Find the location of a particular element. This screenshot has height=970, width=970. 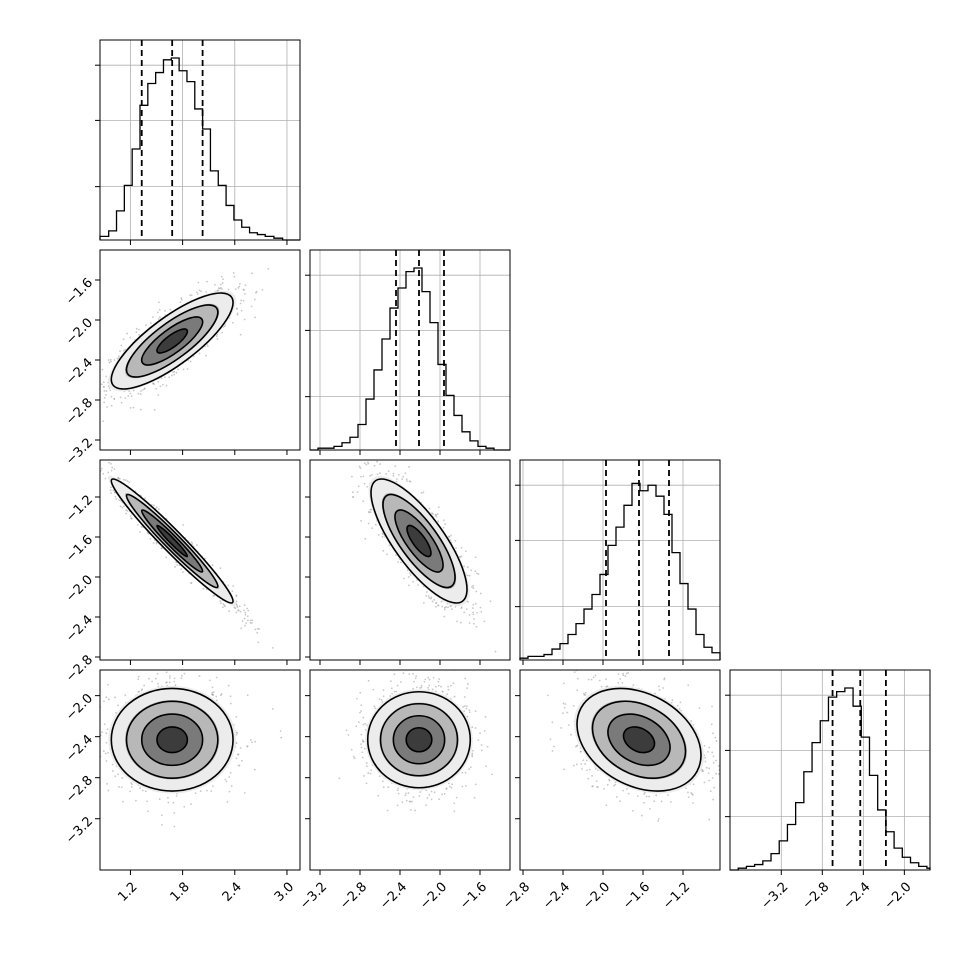

density-level is located at coordinates (172, 541).